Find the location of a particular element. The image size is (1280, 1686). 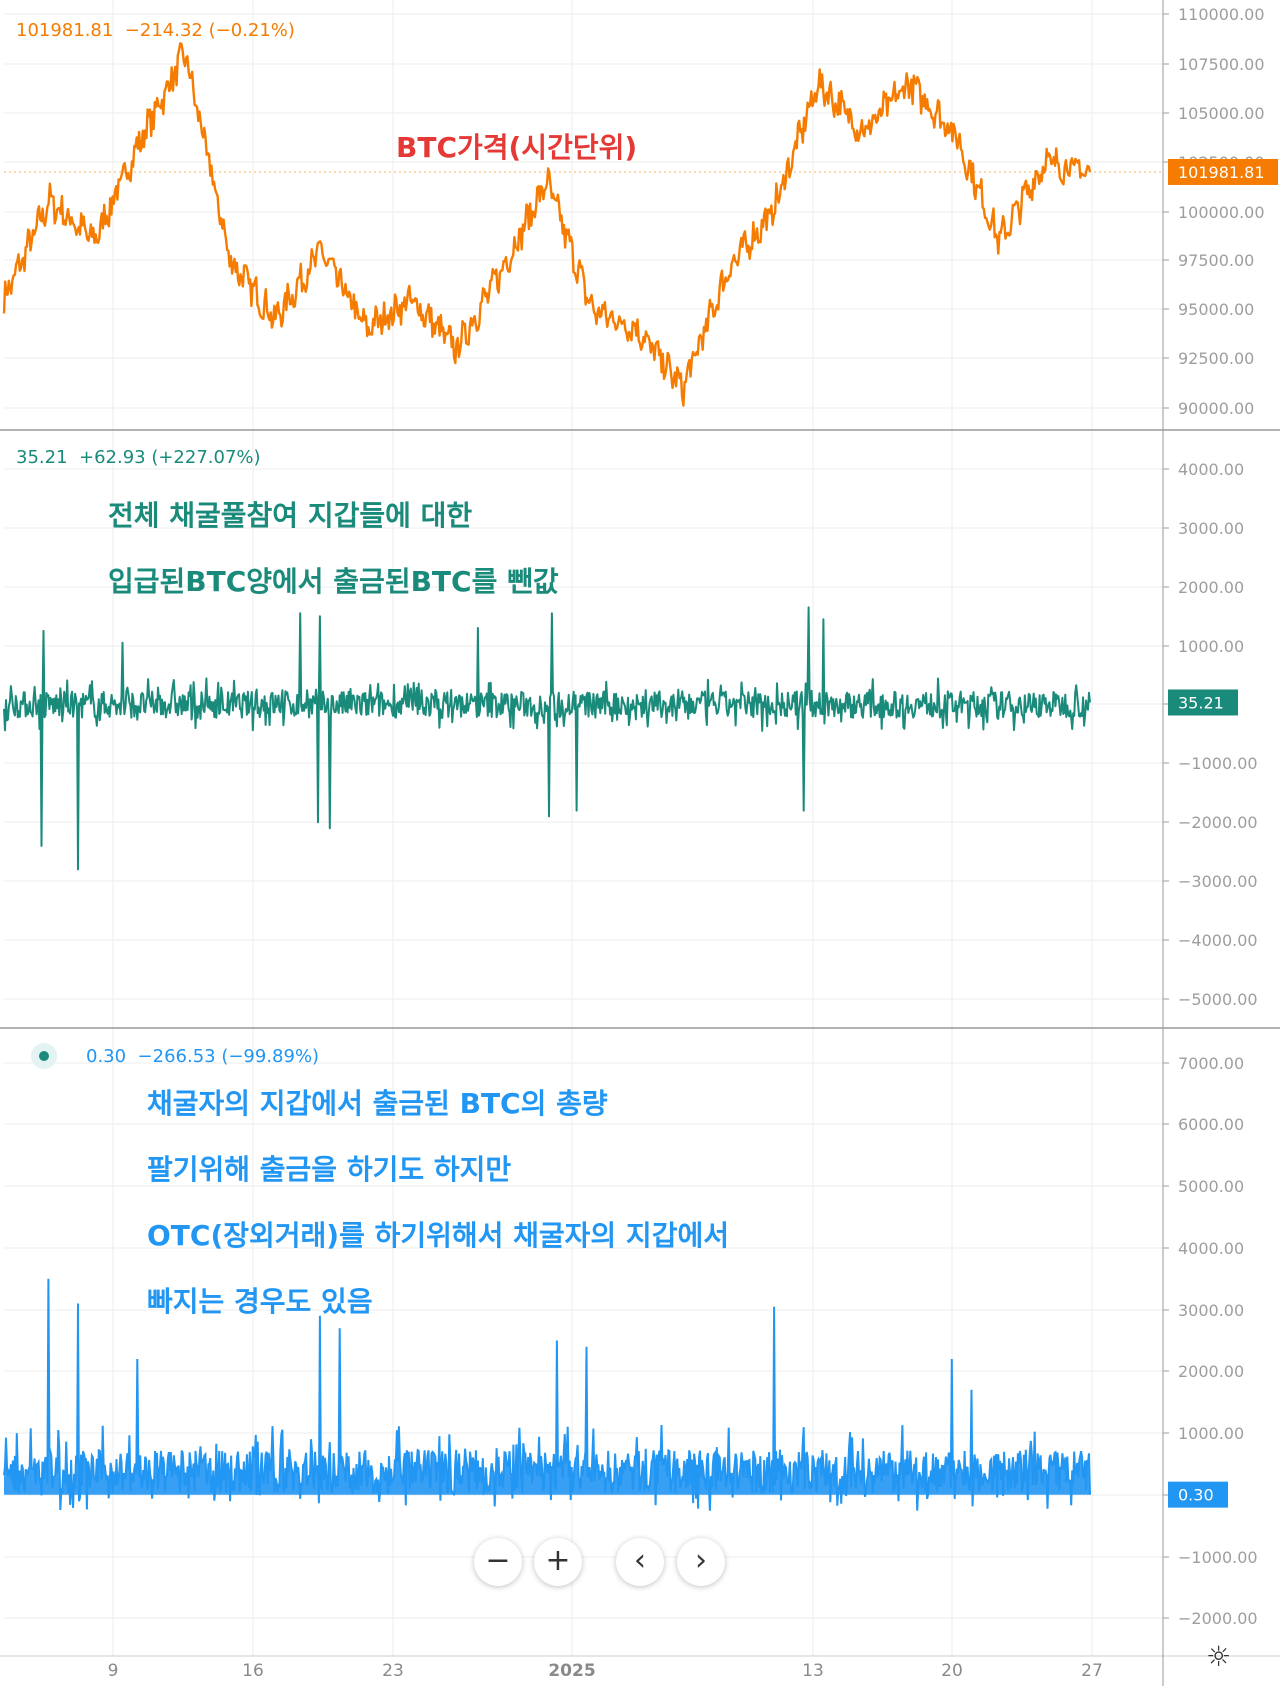

y-tick-label-pane1: 110000.00 is located at coordinates (1221, 14).